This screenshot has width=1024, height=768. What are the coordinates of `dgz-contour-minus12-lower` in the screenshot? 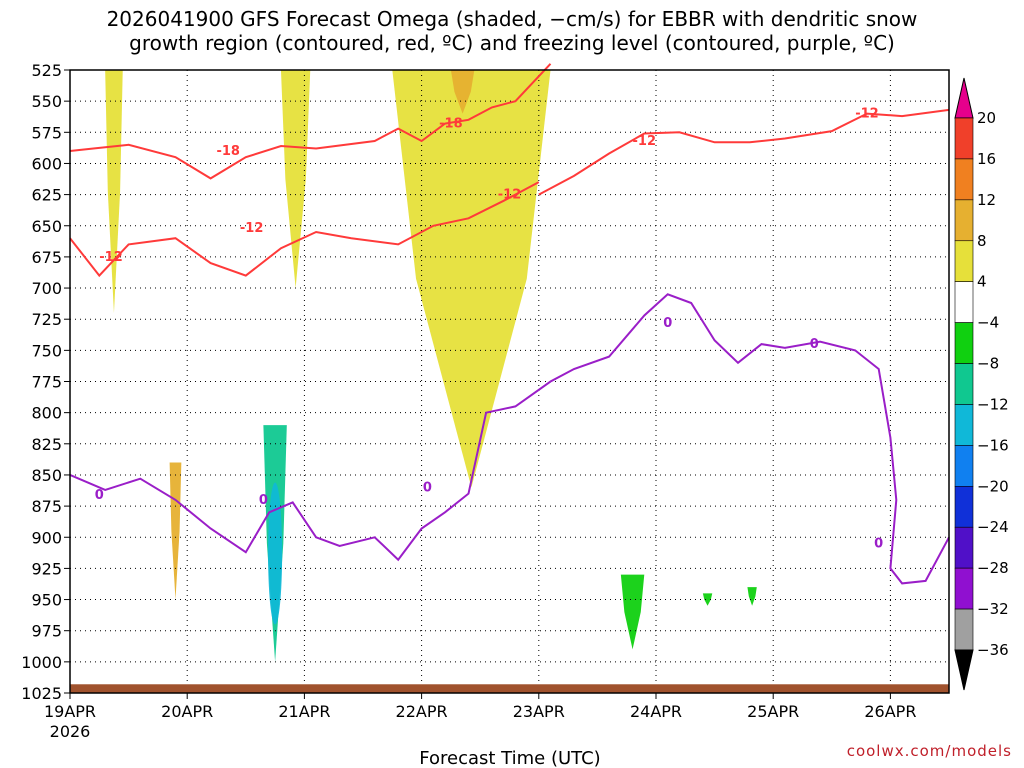 It's located at (304, 229).